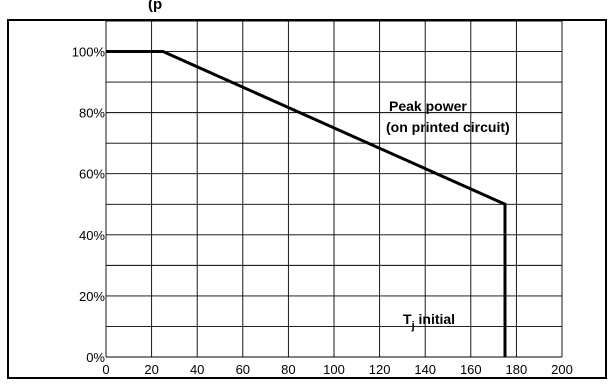 The width and height of the screenshot is (614, 392). What do you see at coordinates (95, 357) in the screenshot?
I see `y-tick-label: 0%` at bounding box center [95, 357].